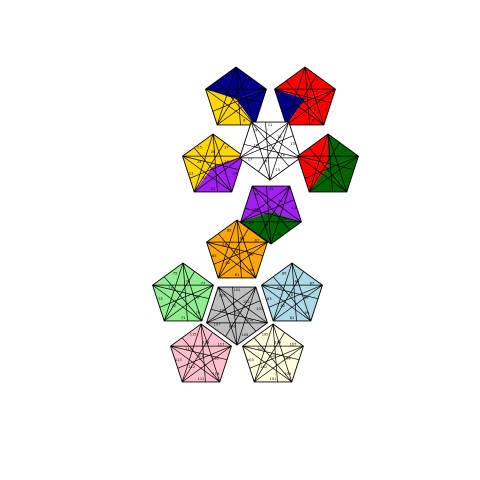 This screenshot has width=480, height=480. What do you see at coordinates (269, 299) in the screenshot?
I see `sticker-label: 83` at bounding box center [269, 299].